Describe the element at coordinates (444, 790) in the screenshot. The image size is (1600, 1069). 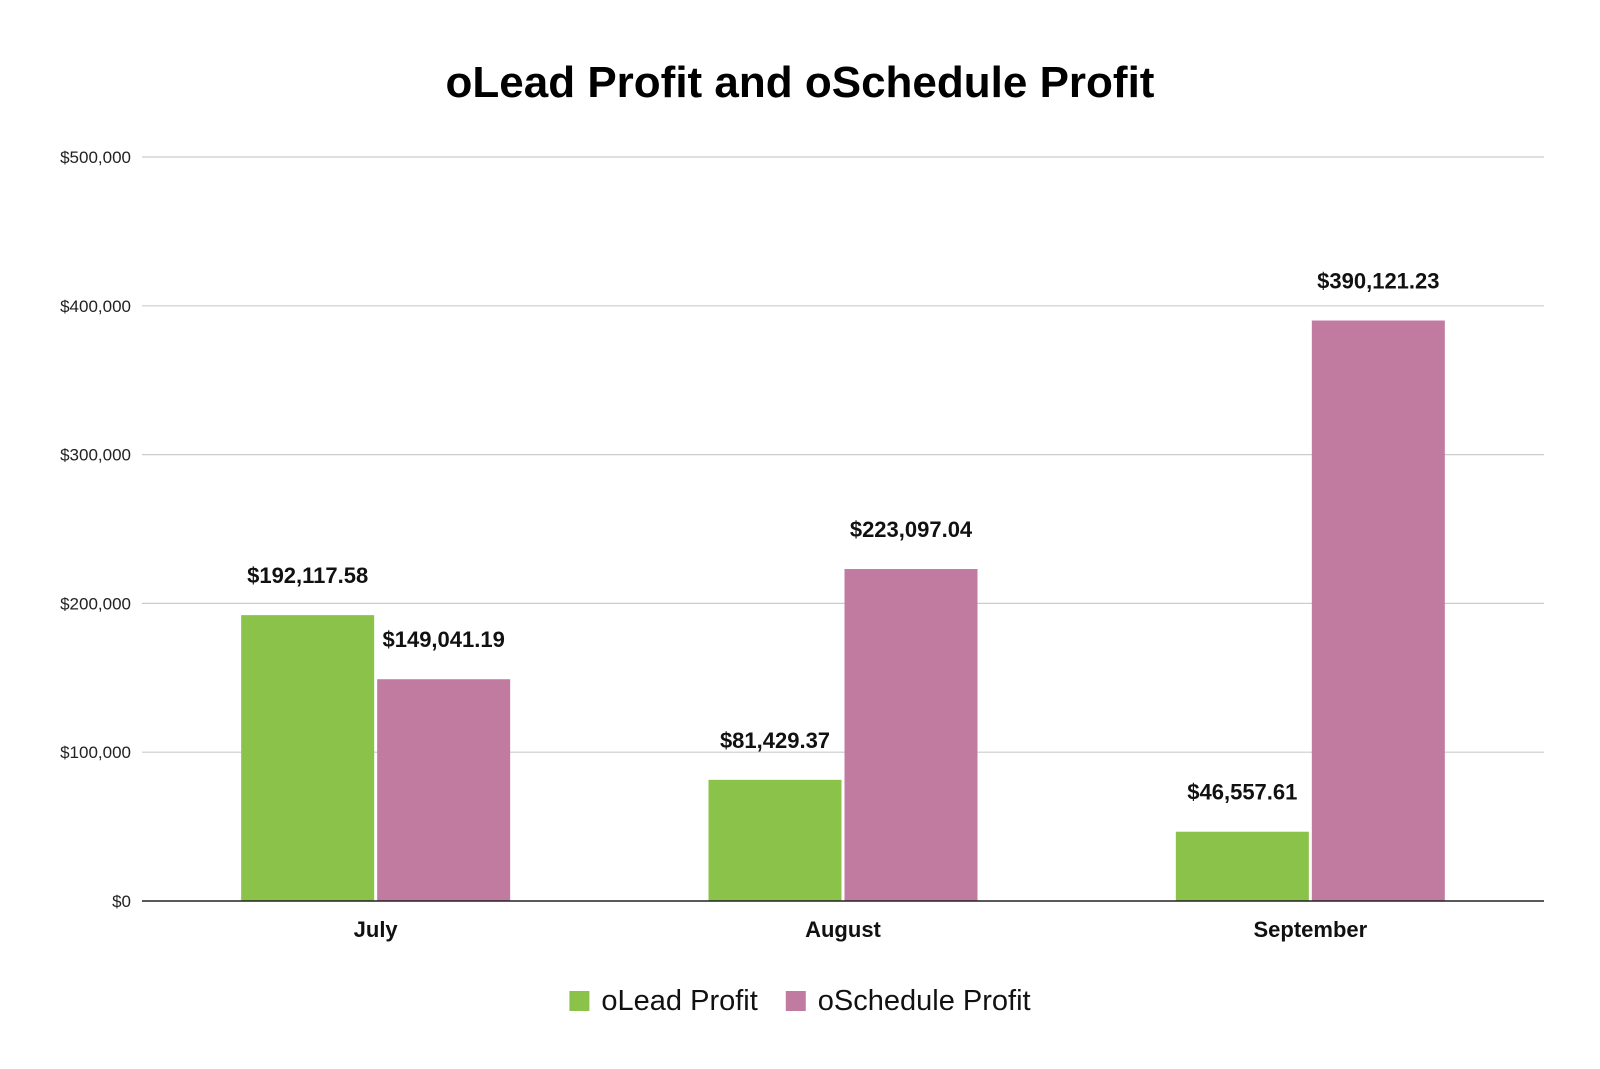
I see `bar-oschedule-profit-july` at that location.